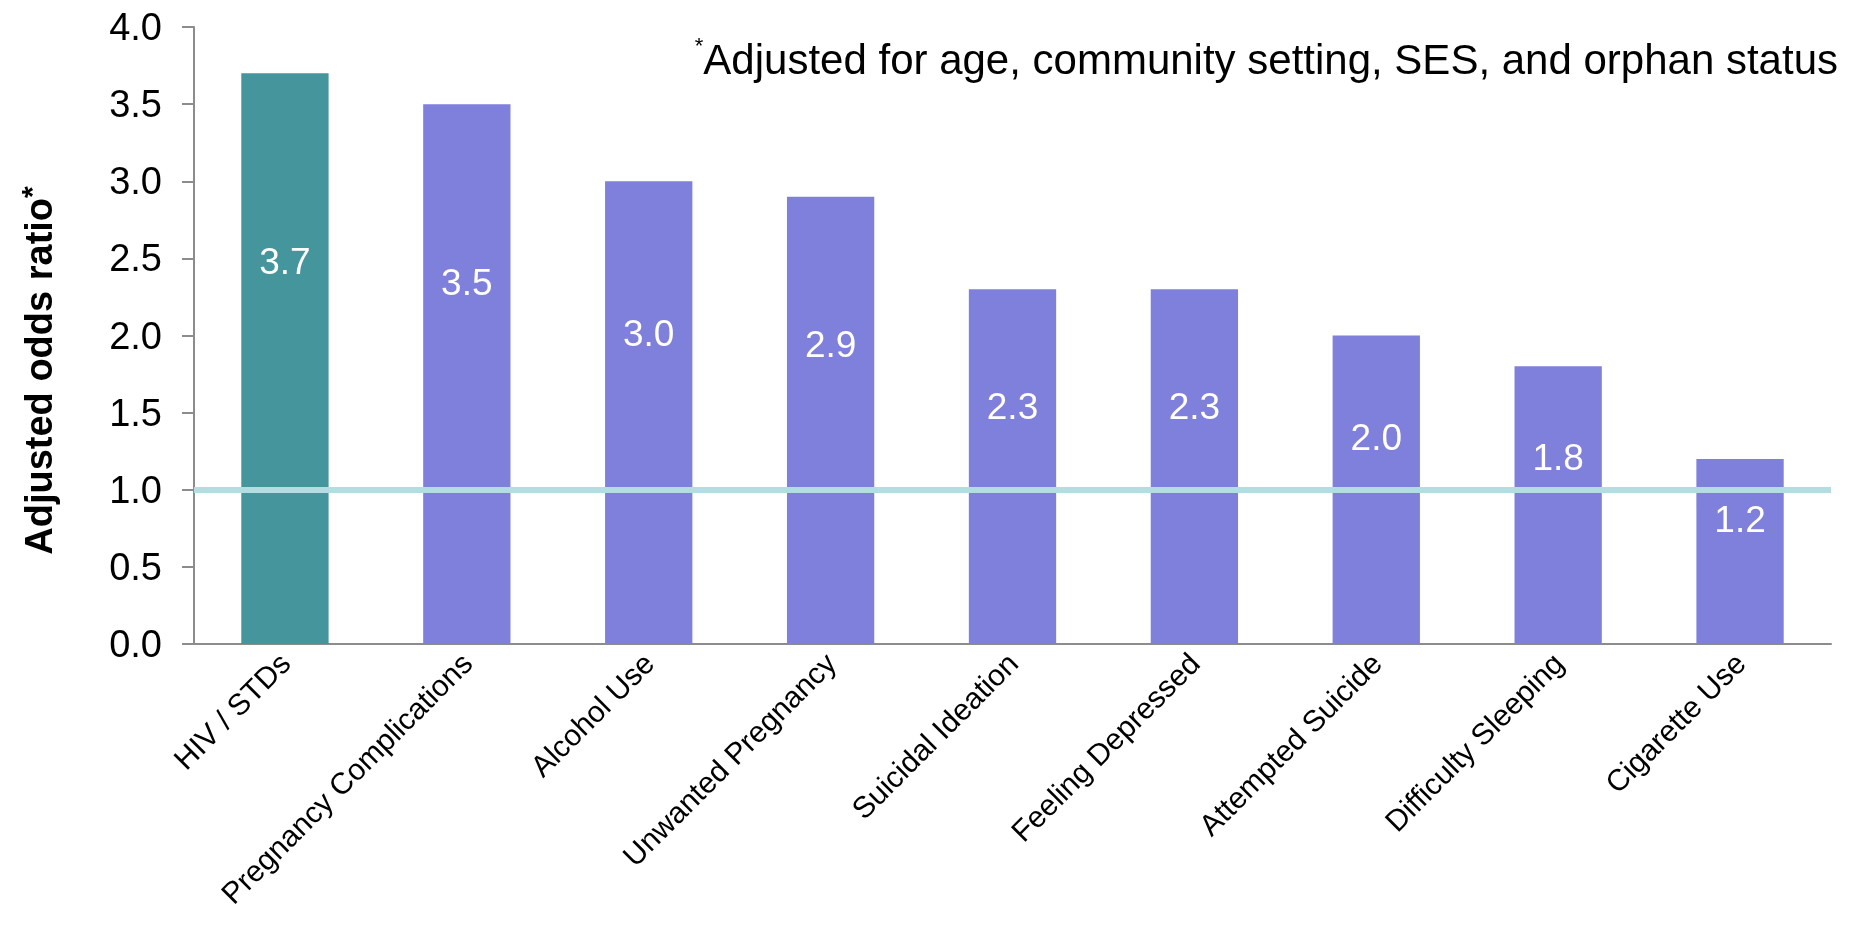 The image size is (1858, 939). I want to click on data-label: 1.2, so click(1740, 520).